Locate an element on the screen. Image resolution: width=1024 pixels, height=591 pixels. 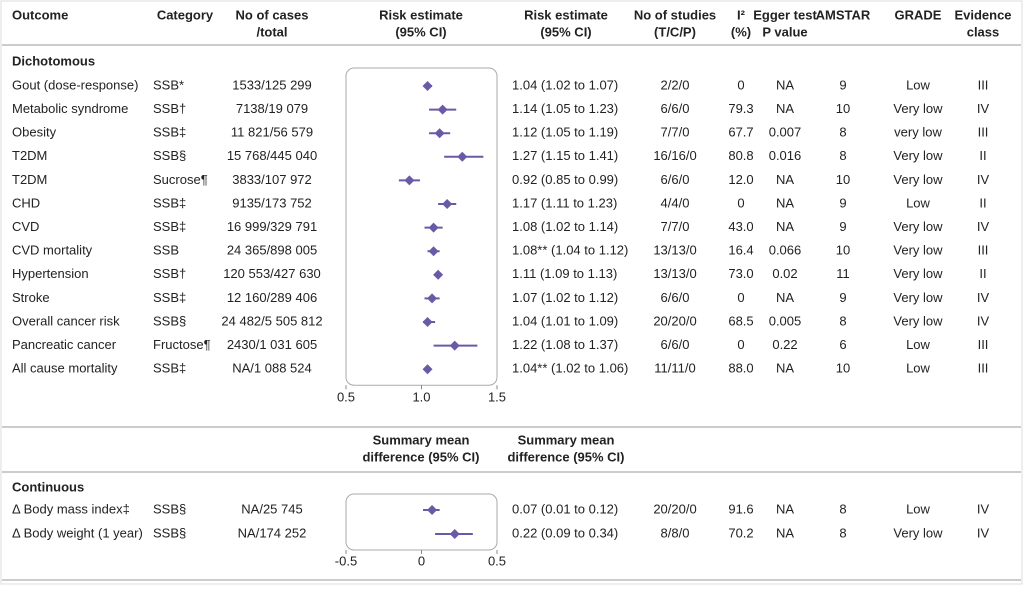
cell: 1.27 (1.15 to 1.41) is located at coordinates (565, 155).